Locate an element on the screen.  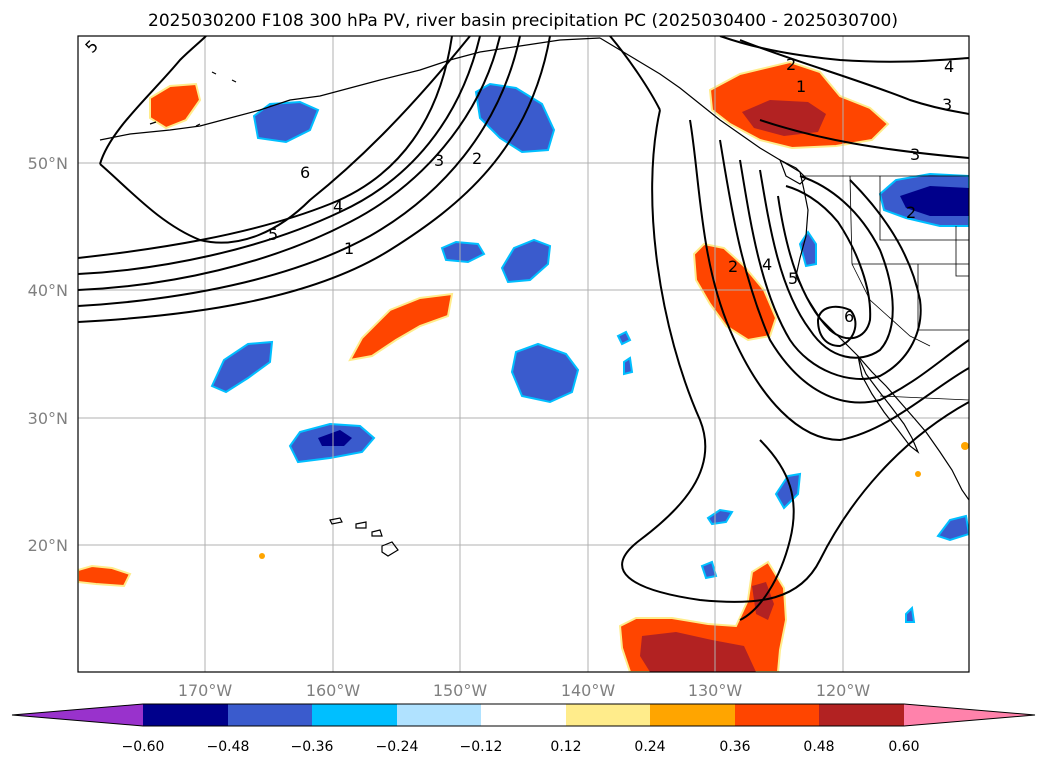
longitude-labels: 170°W 160°W 150°W 140°W 130°W 120°W is located at coordinates (524, 690).